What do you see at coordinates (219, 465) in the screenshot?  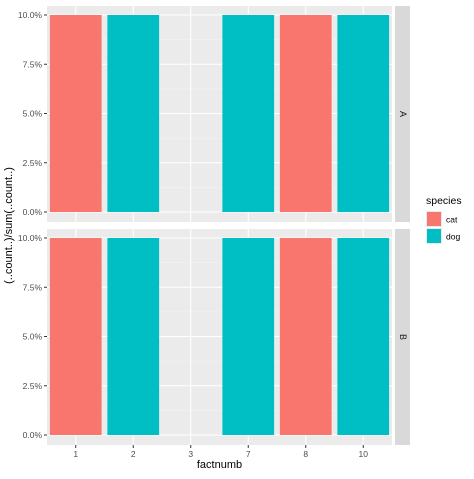 I see `x-axis-title: factnumb` at bounding box center [219, 465].